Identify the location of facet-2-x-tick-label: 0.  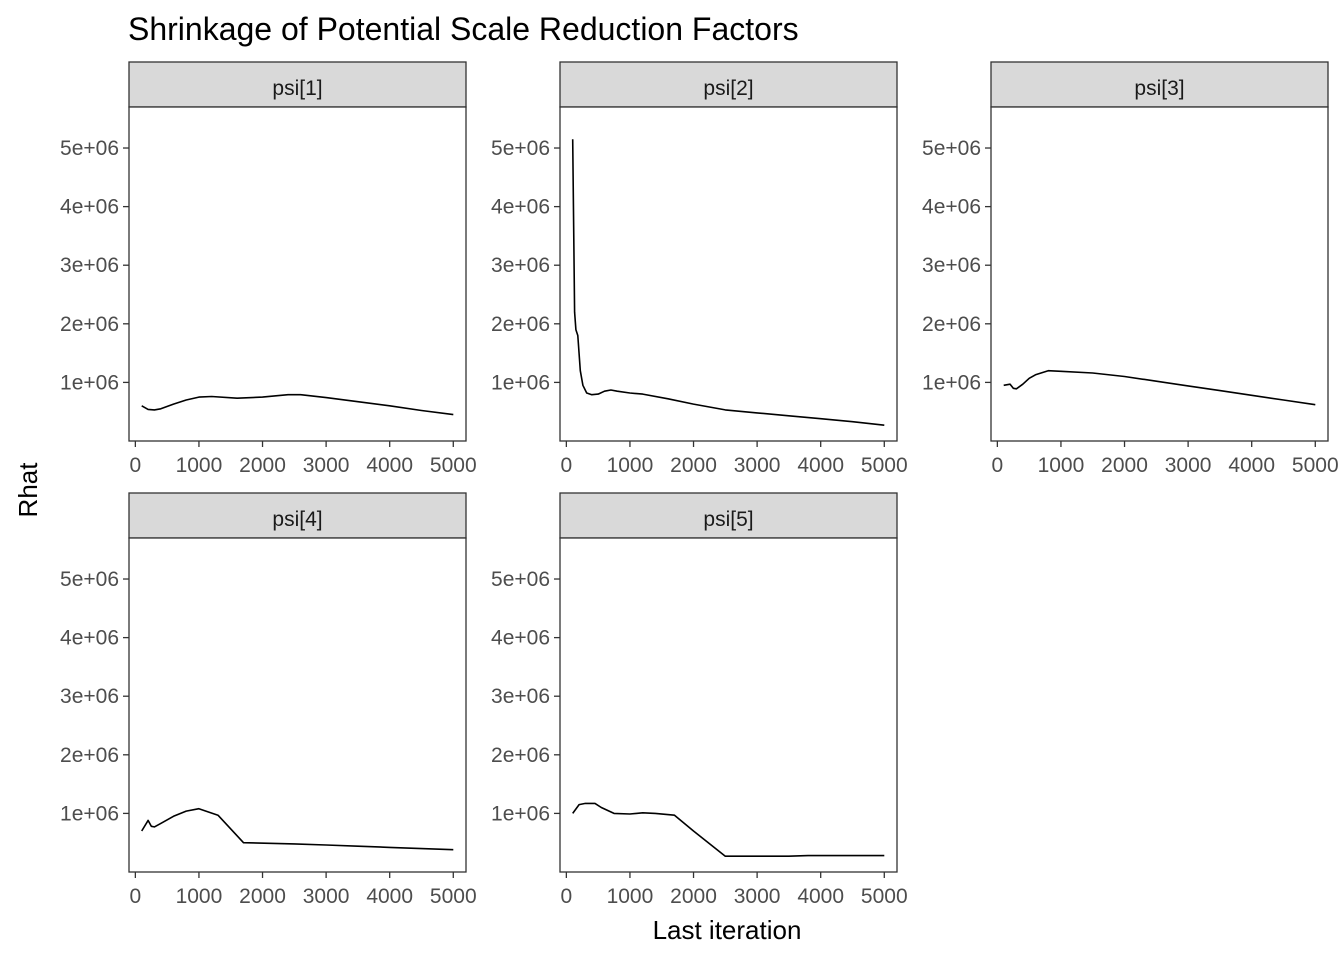
(567, 465).